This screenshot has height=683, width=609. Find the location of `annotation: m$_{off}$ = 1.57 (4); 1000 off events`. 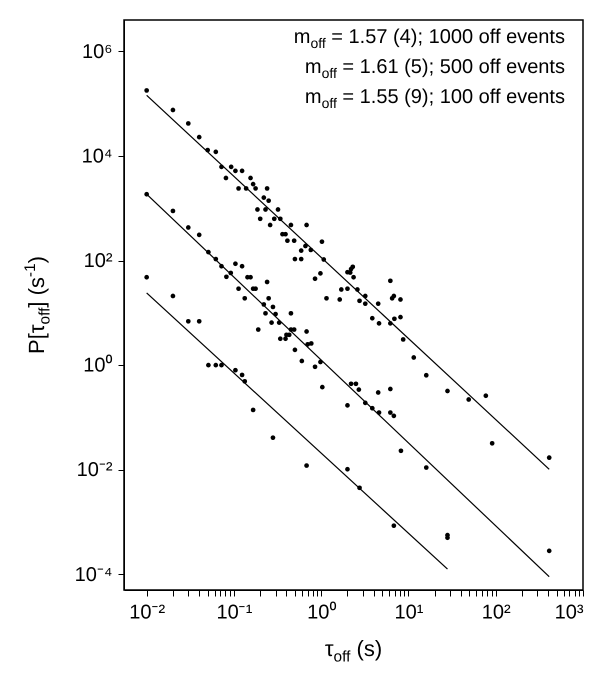

annotation: m$_{off}$ = 1.57 (4); 1000 off events is located at coordinates (429, 38).